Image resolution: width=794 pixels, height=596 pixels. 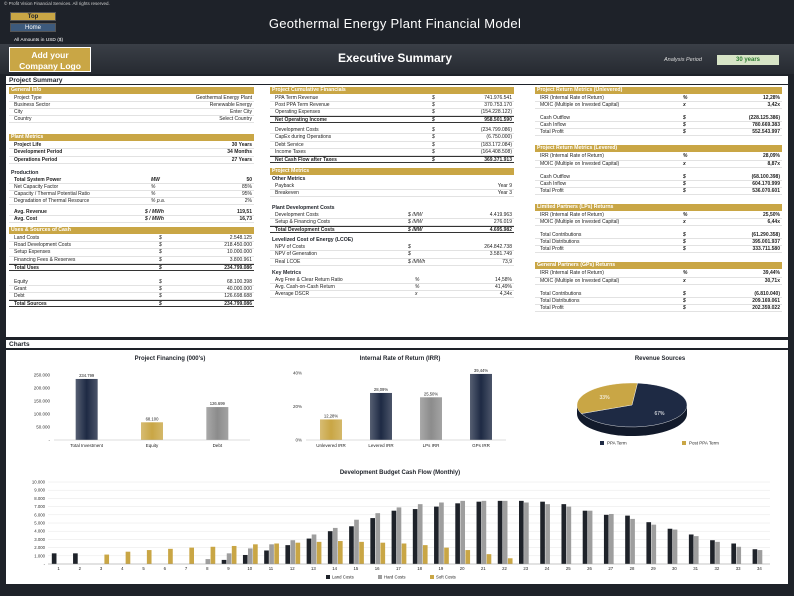 What do you see at coordinates (398, 568) in the screenshot?
I see `x-tick-label: 17` at bounding box center [398, 568].